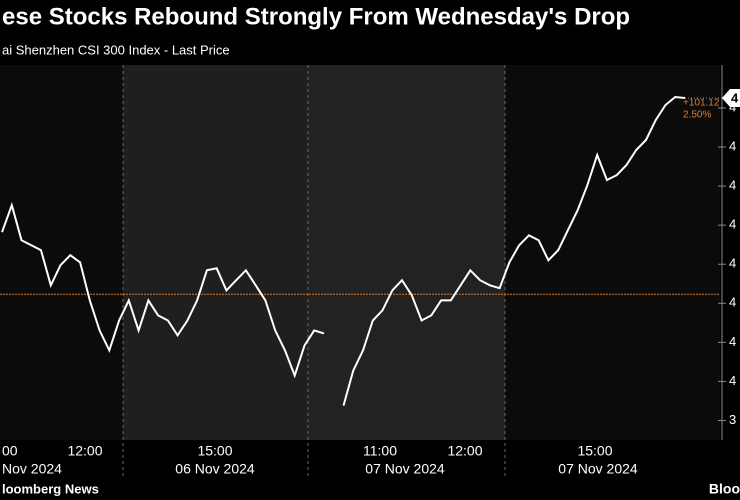 The width and height of the screenshot is (740, 500). I want to click on x-tick-label: 11:00, so click(380, 451).